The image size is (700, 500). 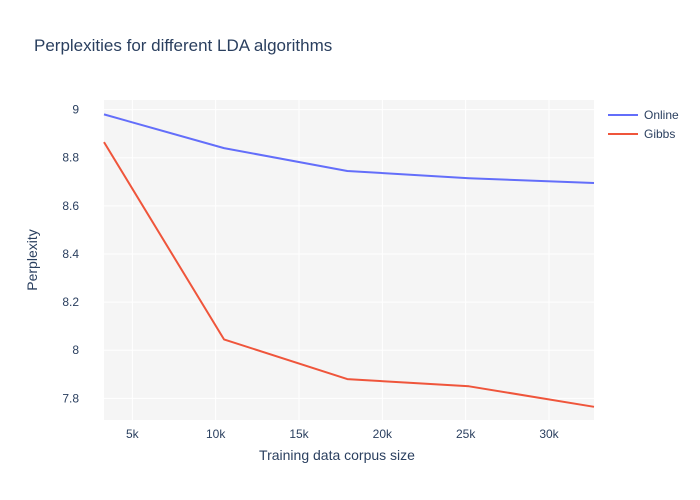 I want to click on x-tick-label: 20k, so click(x=383, y=434).